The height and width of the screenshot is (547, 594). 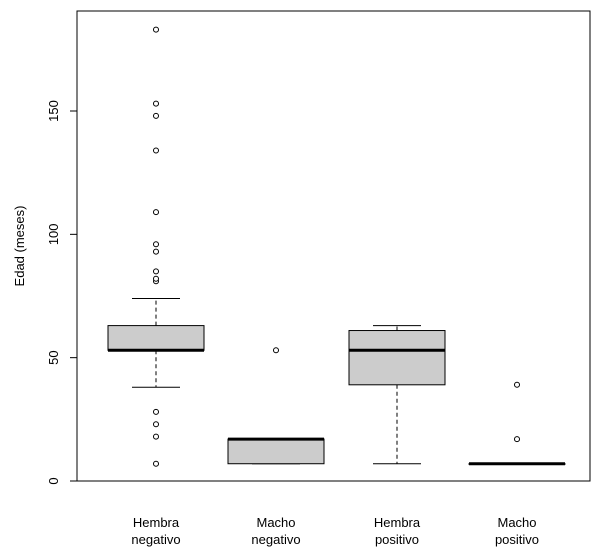 I want to click on y-axis: 0 50 100 150, so click(x=61, y=292).